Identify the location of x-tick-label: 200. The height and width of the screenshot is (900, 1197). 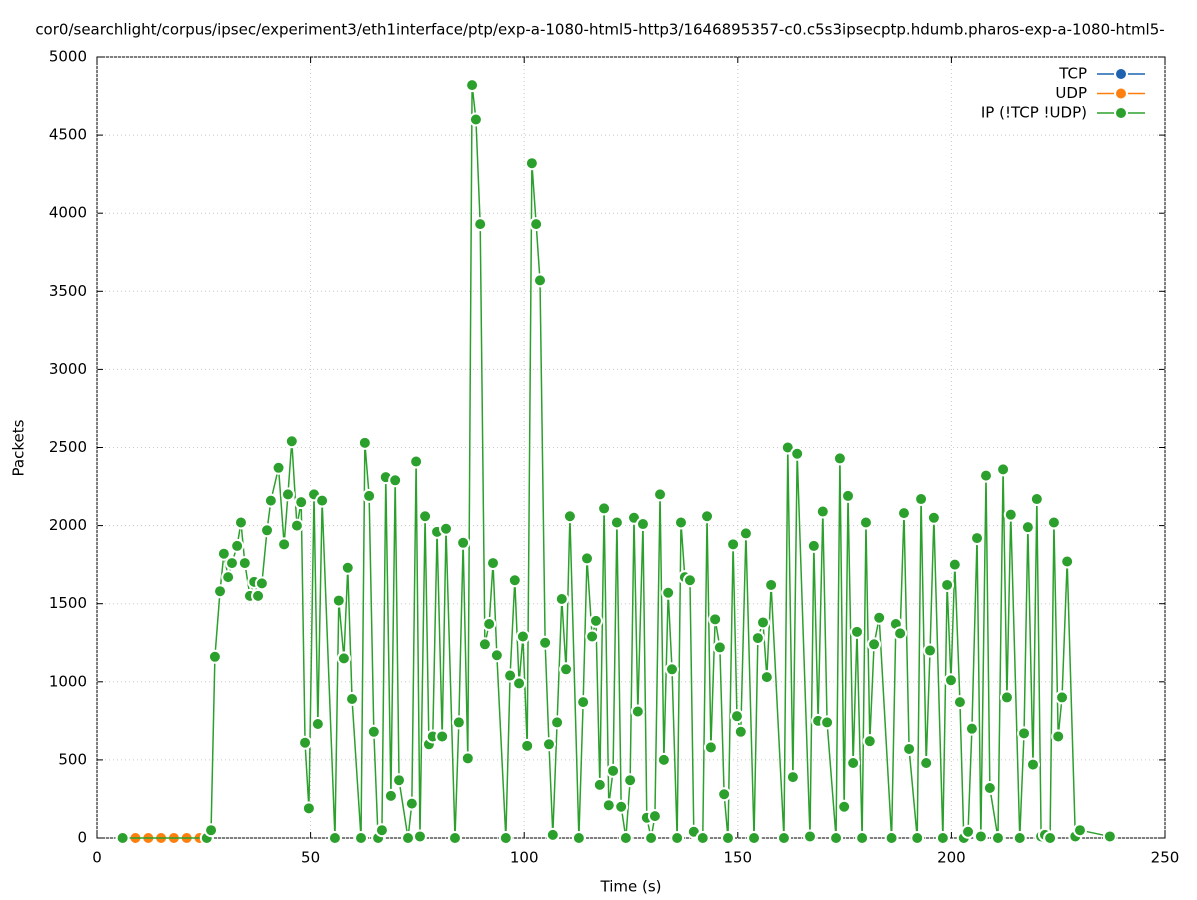
(951, 858).